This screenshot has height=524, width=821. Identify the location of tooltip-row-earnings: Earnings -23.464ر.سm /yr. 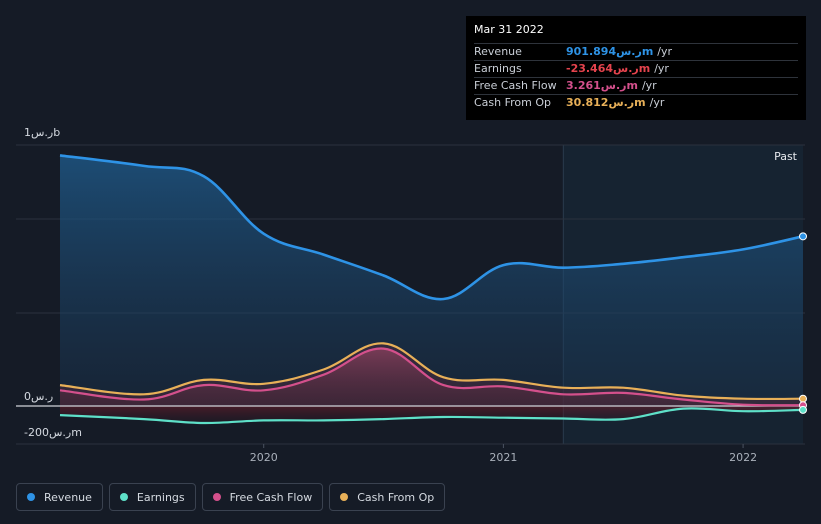
(636, 68).